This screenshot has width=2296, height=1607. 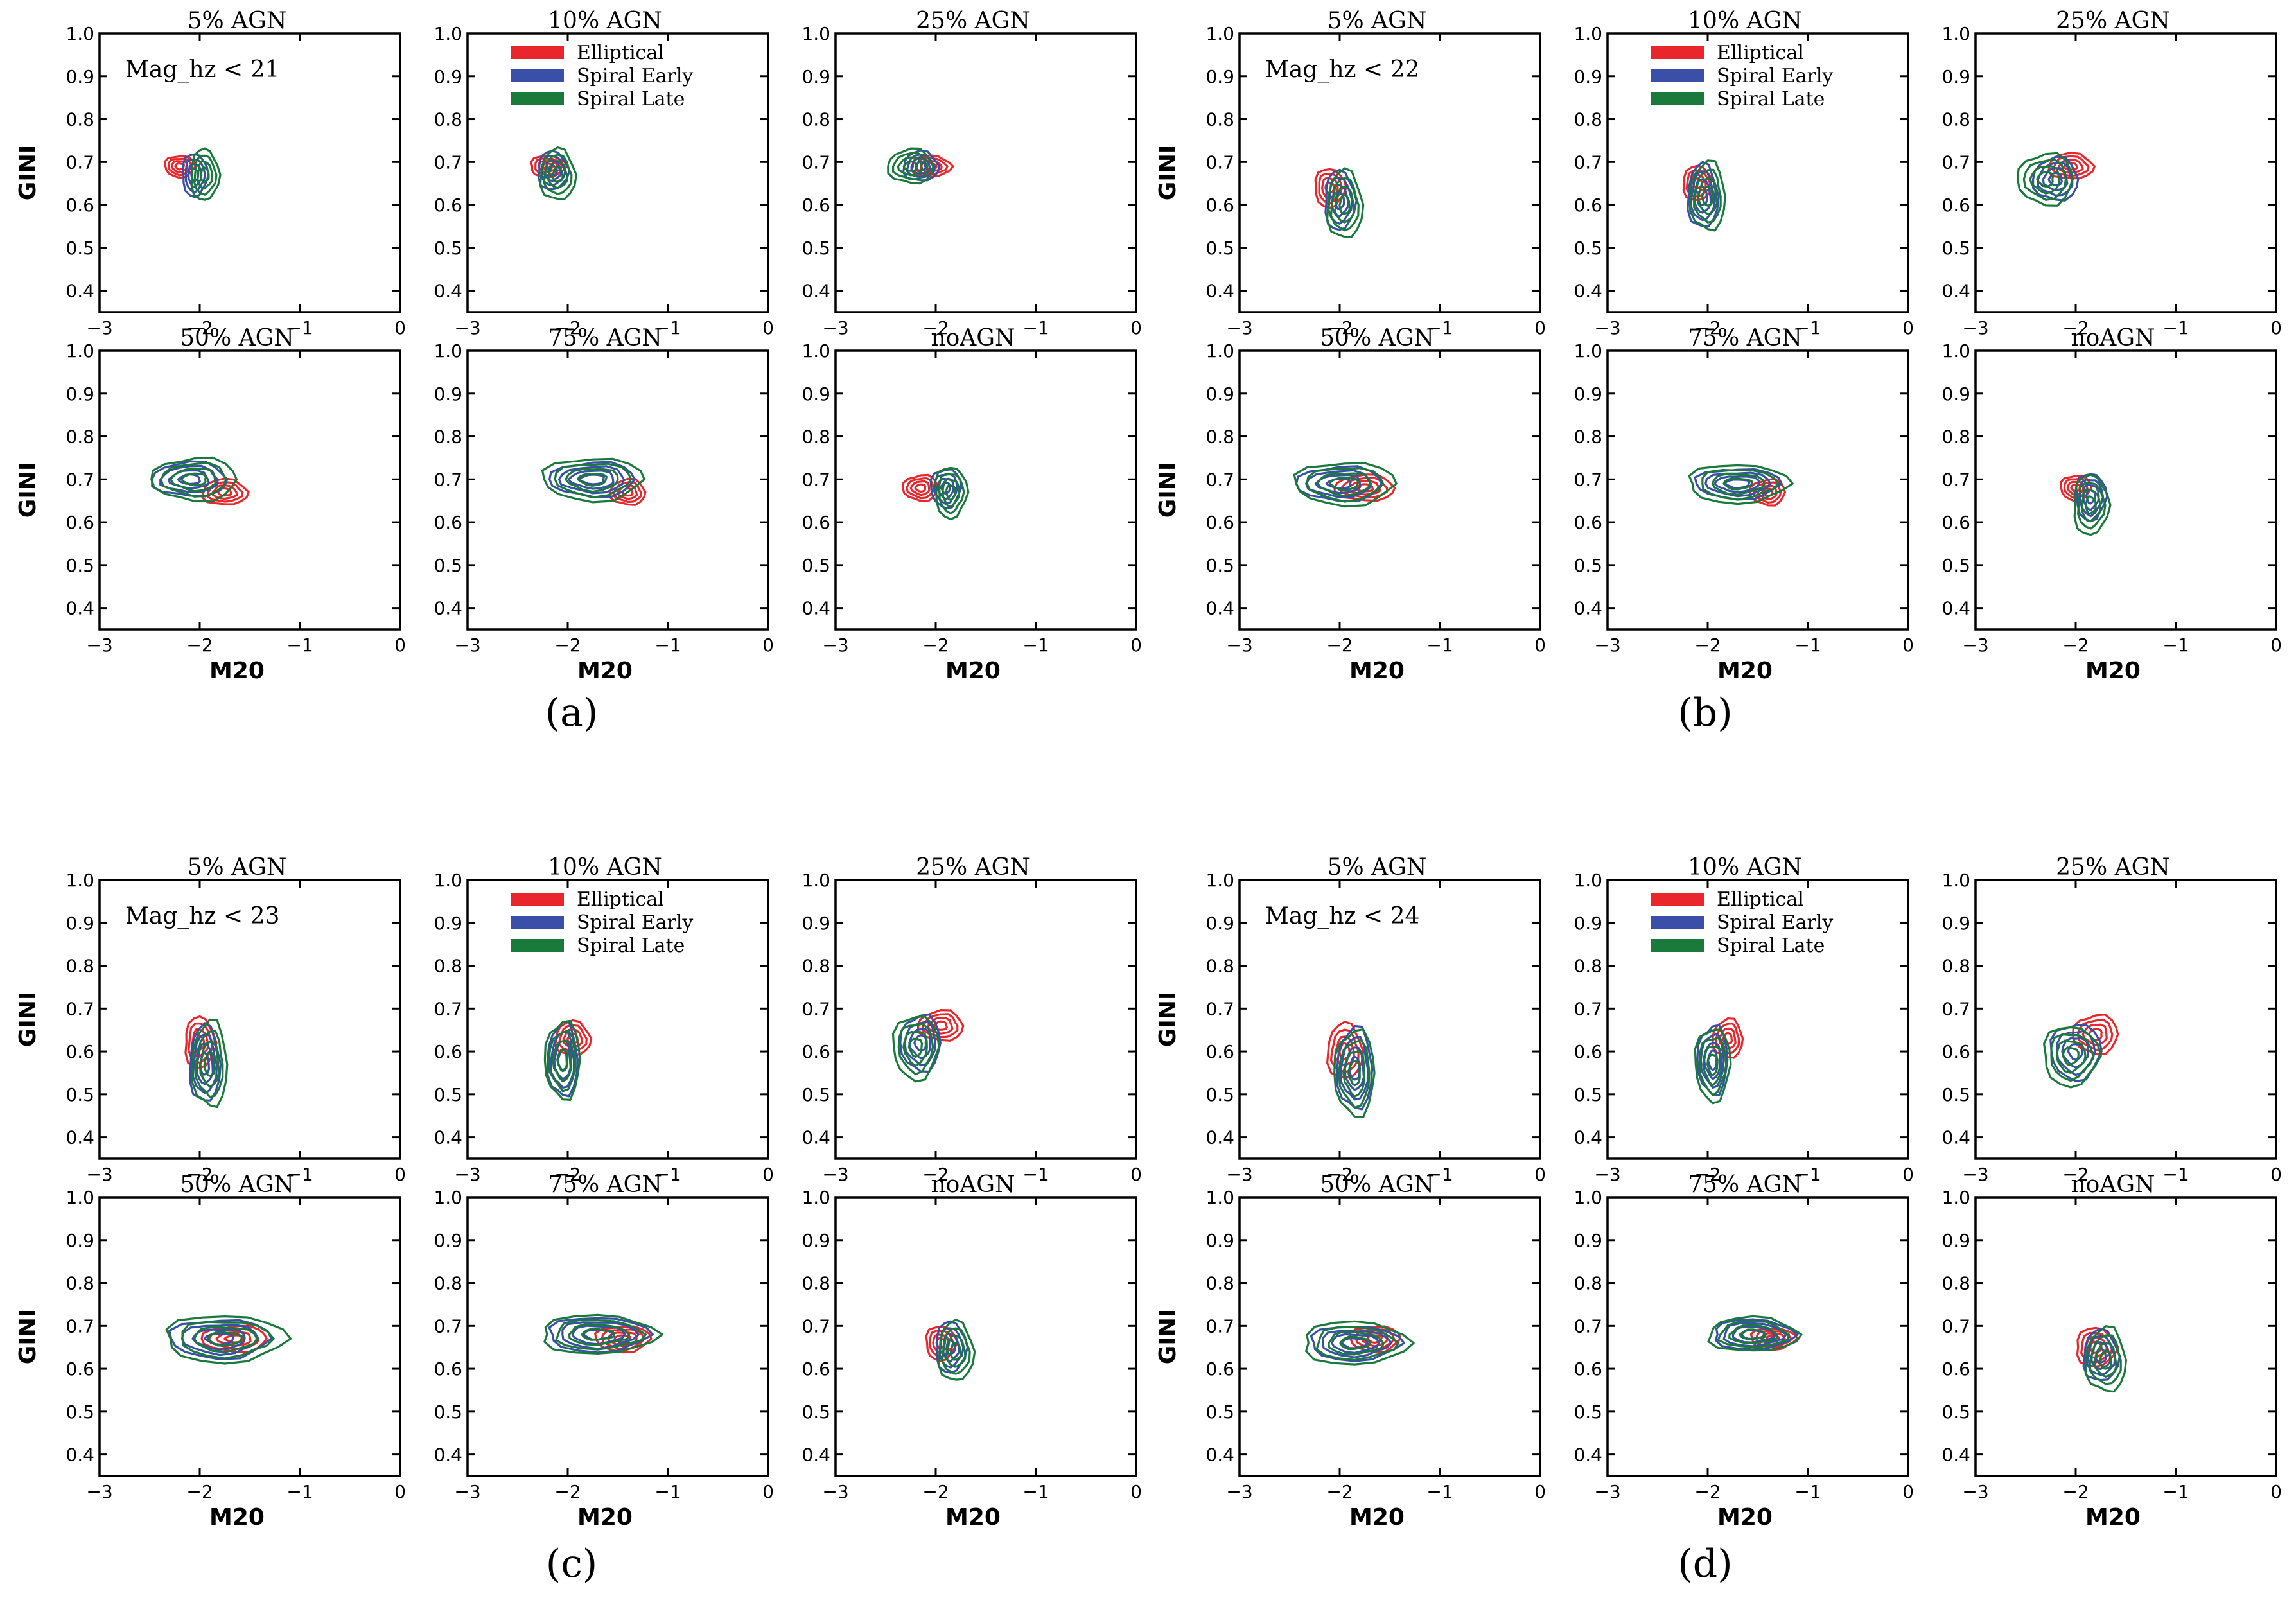 I want to click on legend-label: Spiral Early, so click(x=635, y=922).